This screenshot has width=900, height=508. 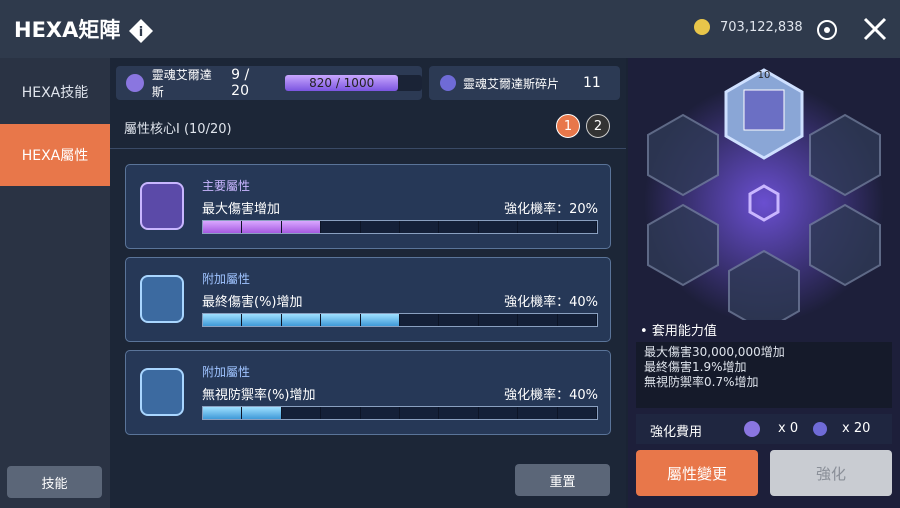 I want to click on label: 2, so click(x=598, y=126).